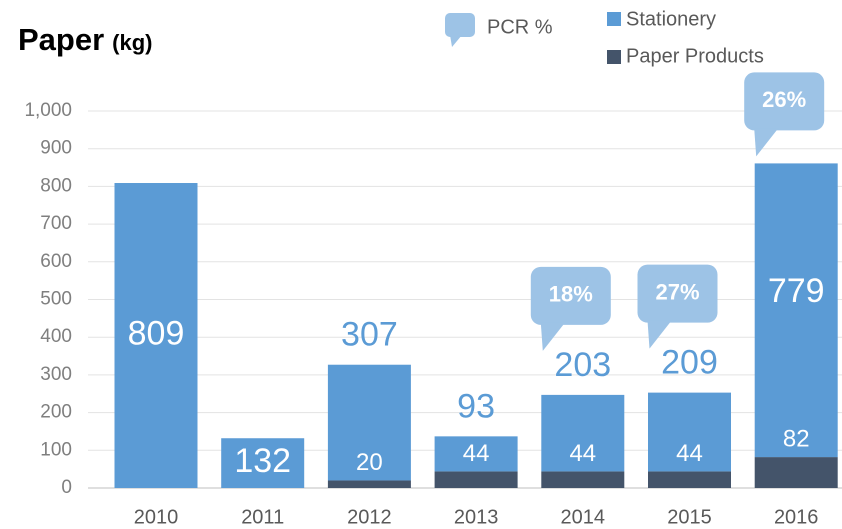 This screenshot has width=842, height=529. I want to click on y-tick-label: 400, so click(56, 336).